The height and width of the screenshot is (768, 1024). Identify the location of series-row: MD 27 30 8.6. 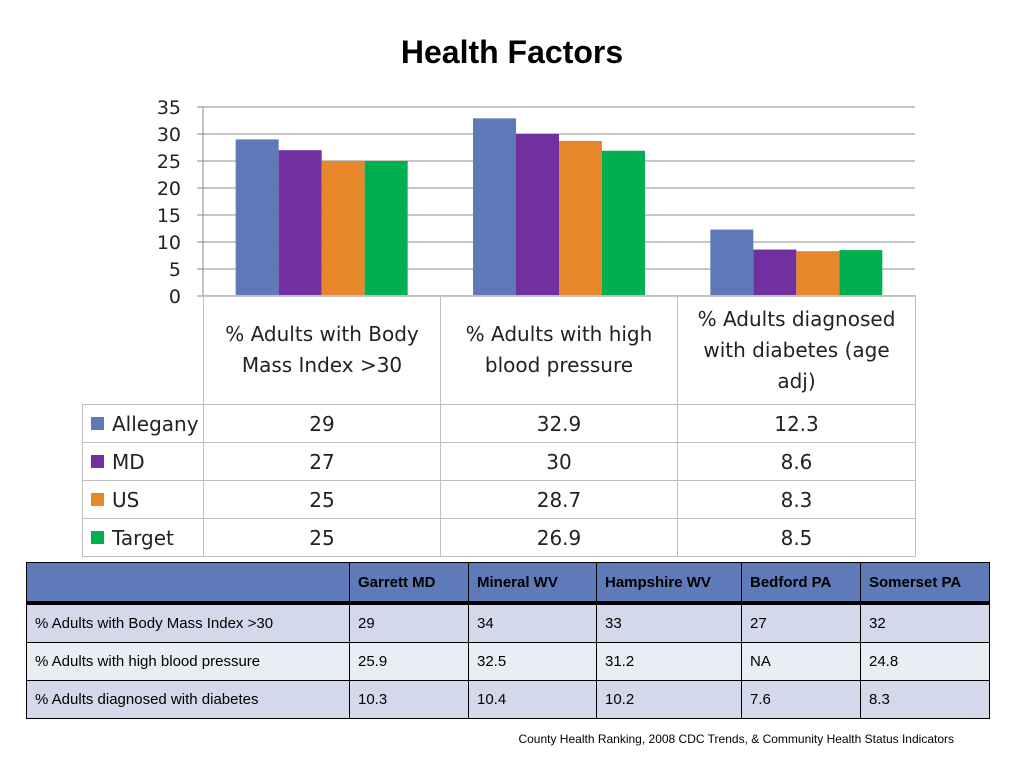
(499, 461).